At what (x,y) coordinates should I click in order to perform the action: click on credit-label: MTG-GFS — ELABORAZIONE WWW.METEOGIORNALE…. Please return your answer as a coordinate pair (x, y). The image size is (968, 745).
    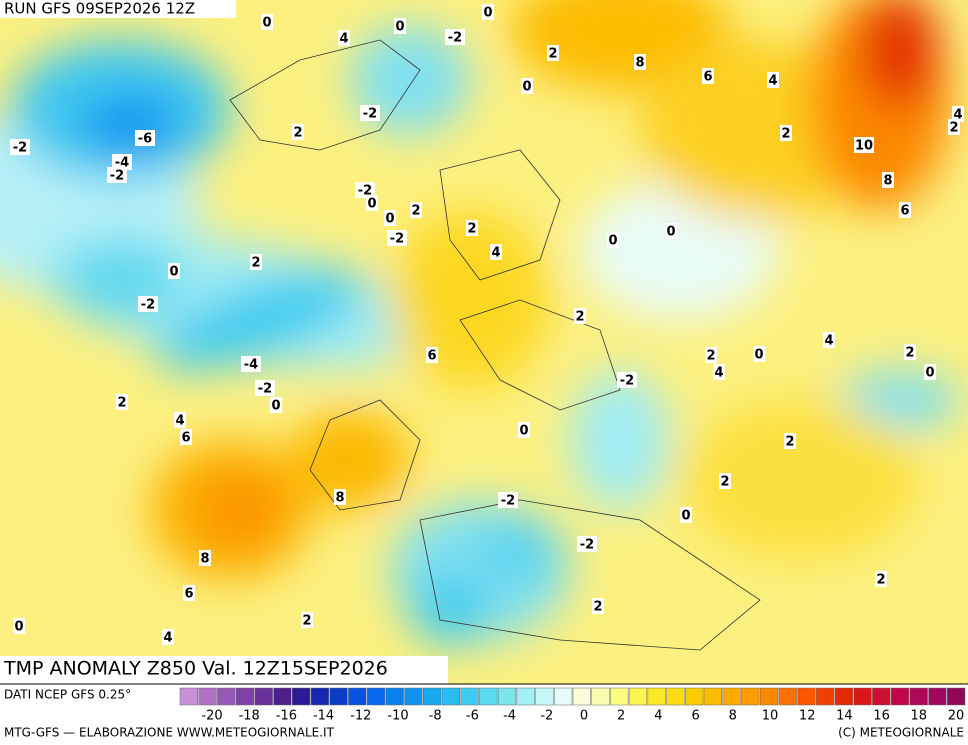
    Looking at the image, I should click on (169, 733).